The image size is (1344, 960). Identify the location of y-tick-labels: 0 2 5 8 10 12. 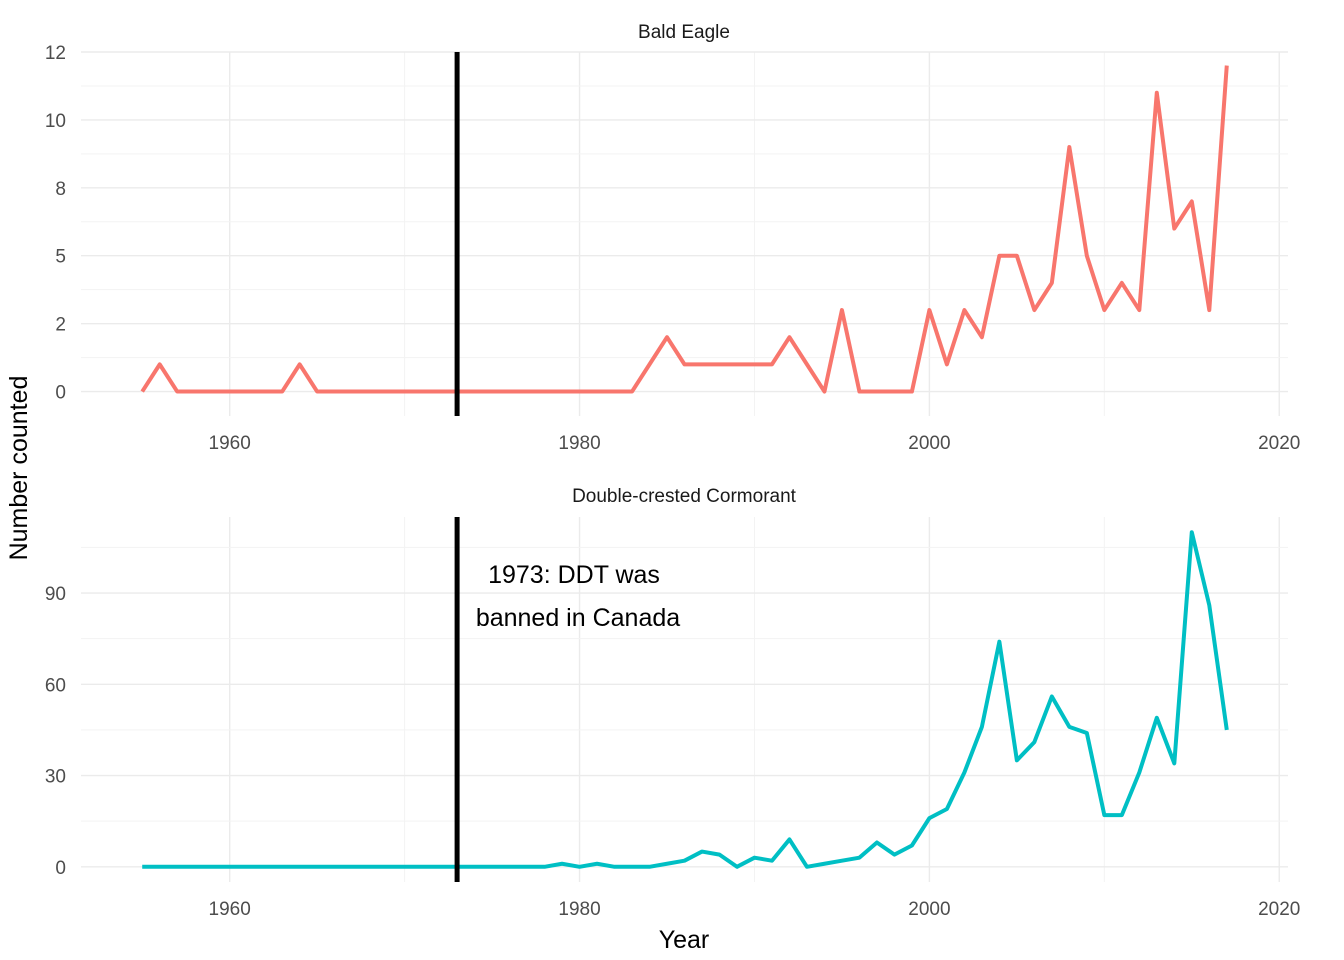
(55, 223).